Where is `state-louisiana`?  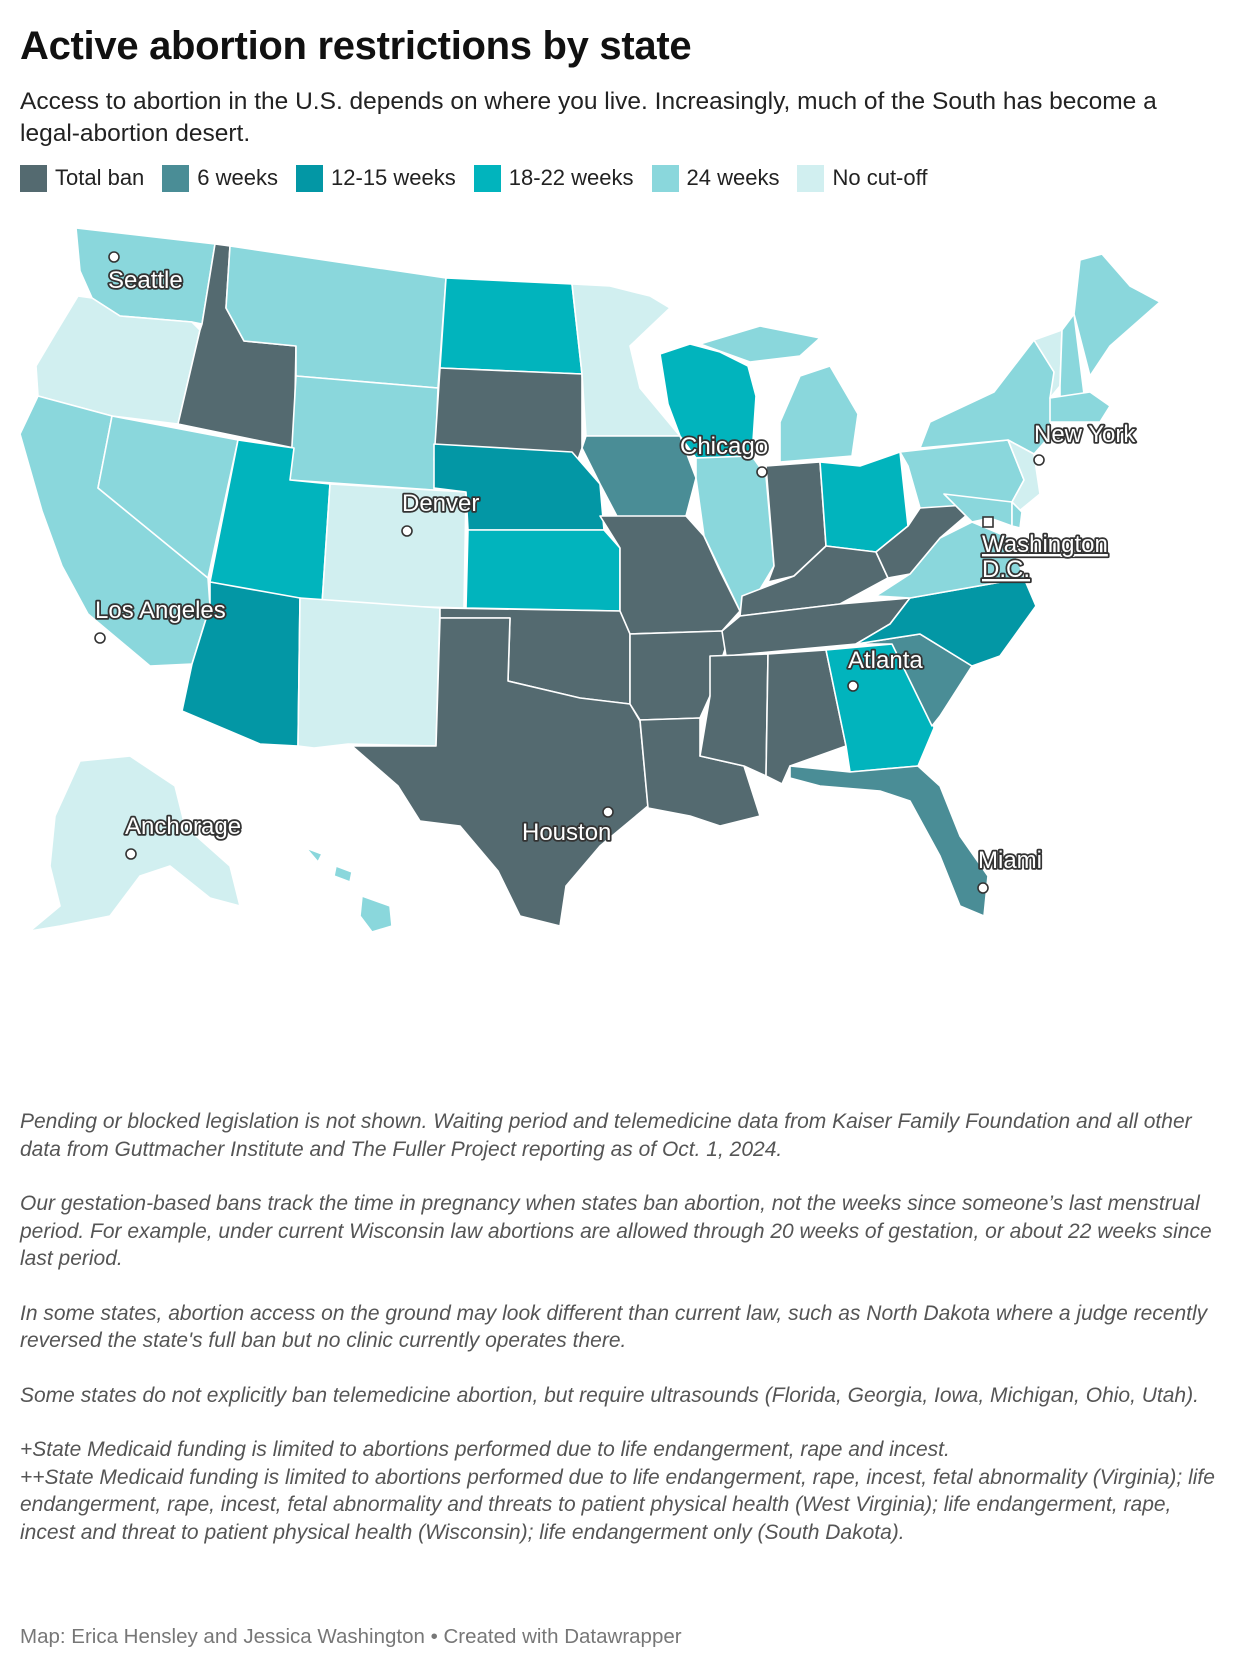
state-louisiana is located at coordinates (700, 772).